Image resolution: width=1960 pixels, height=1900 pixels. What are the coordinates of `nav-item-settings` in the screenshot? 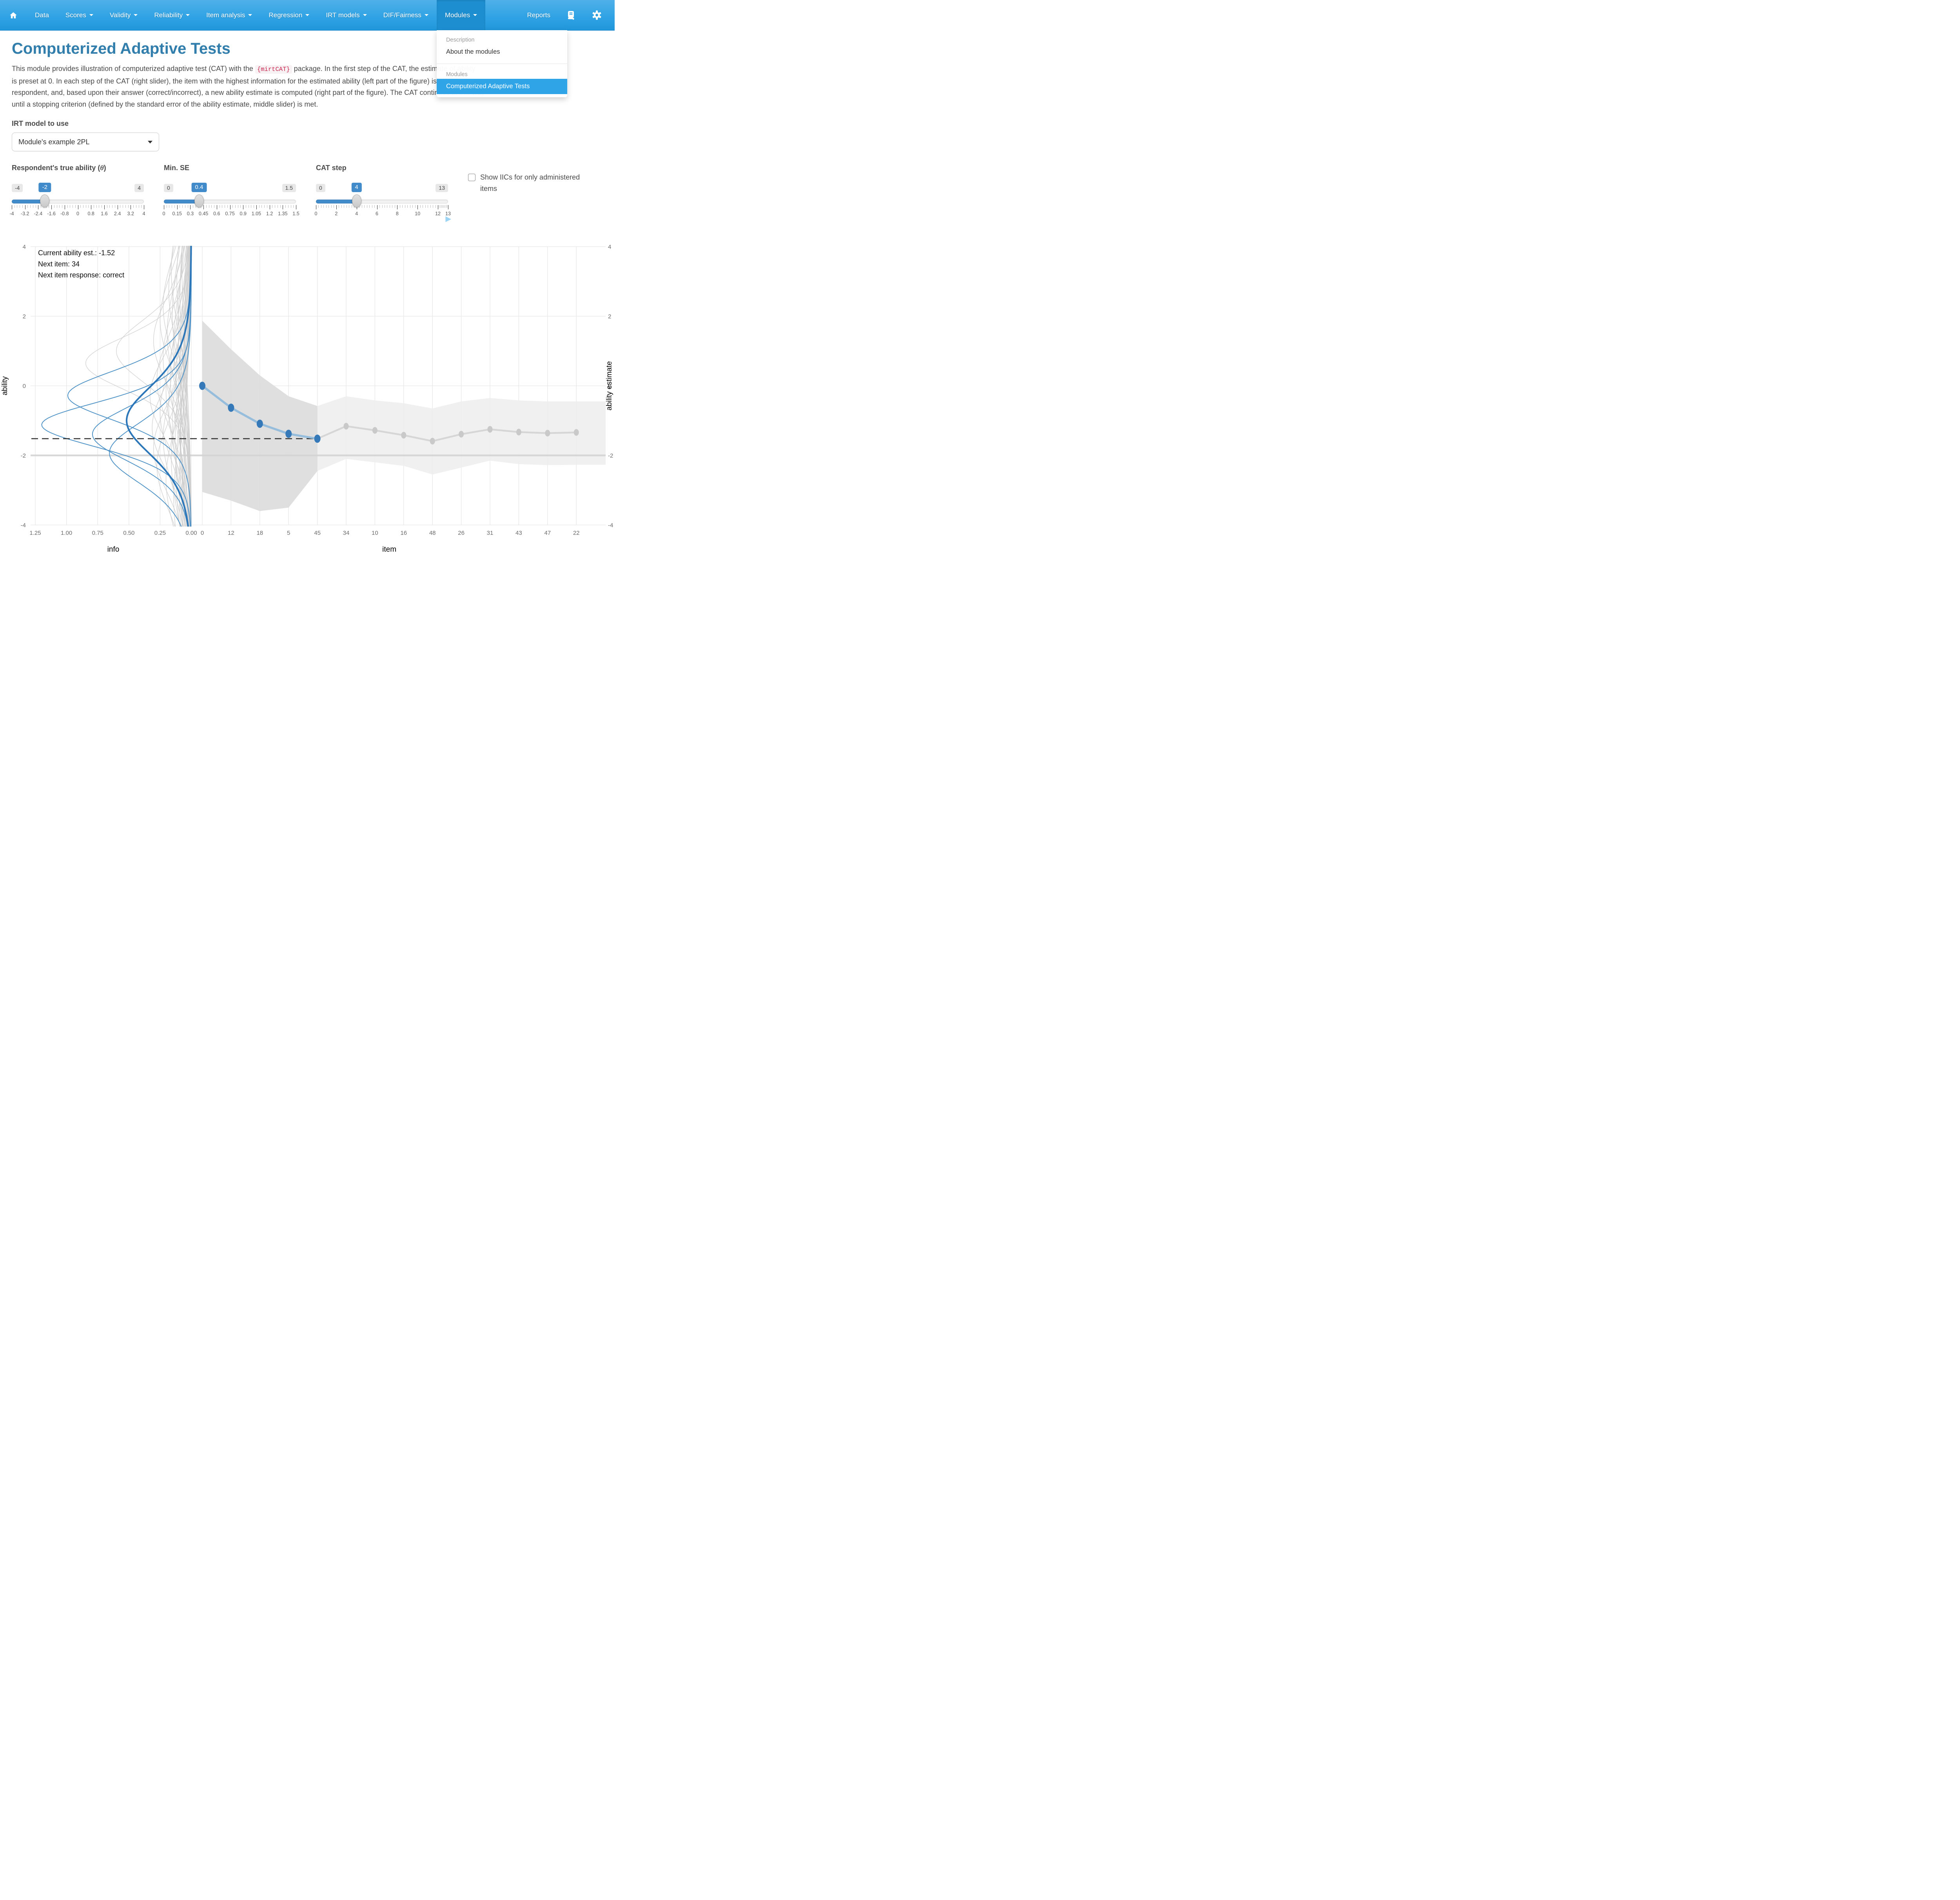 It's located at (597, 15).